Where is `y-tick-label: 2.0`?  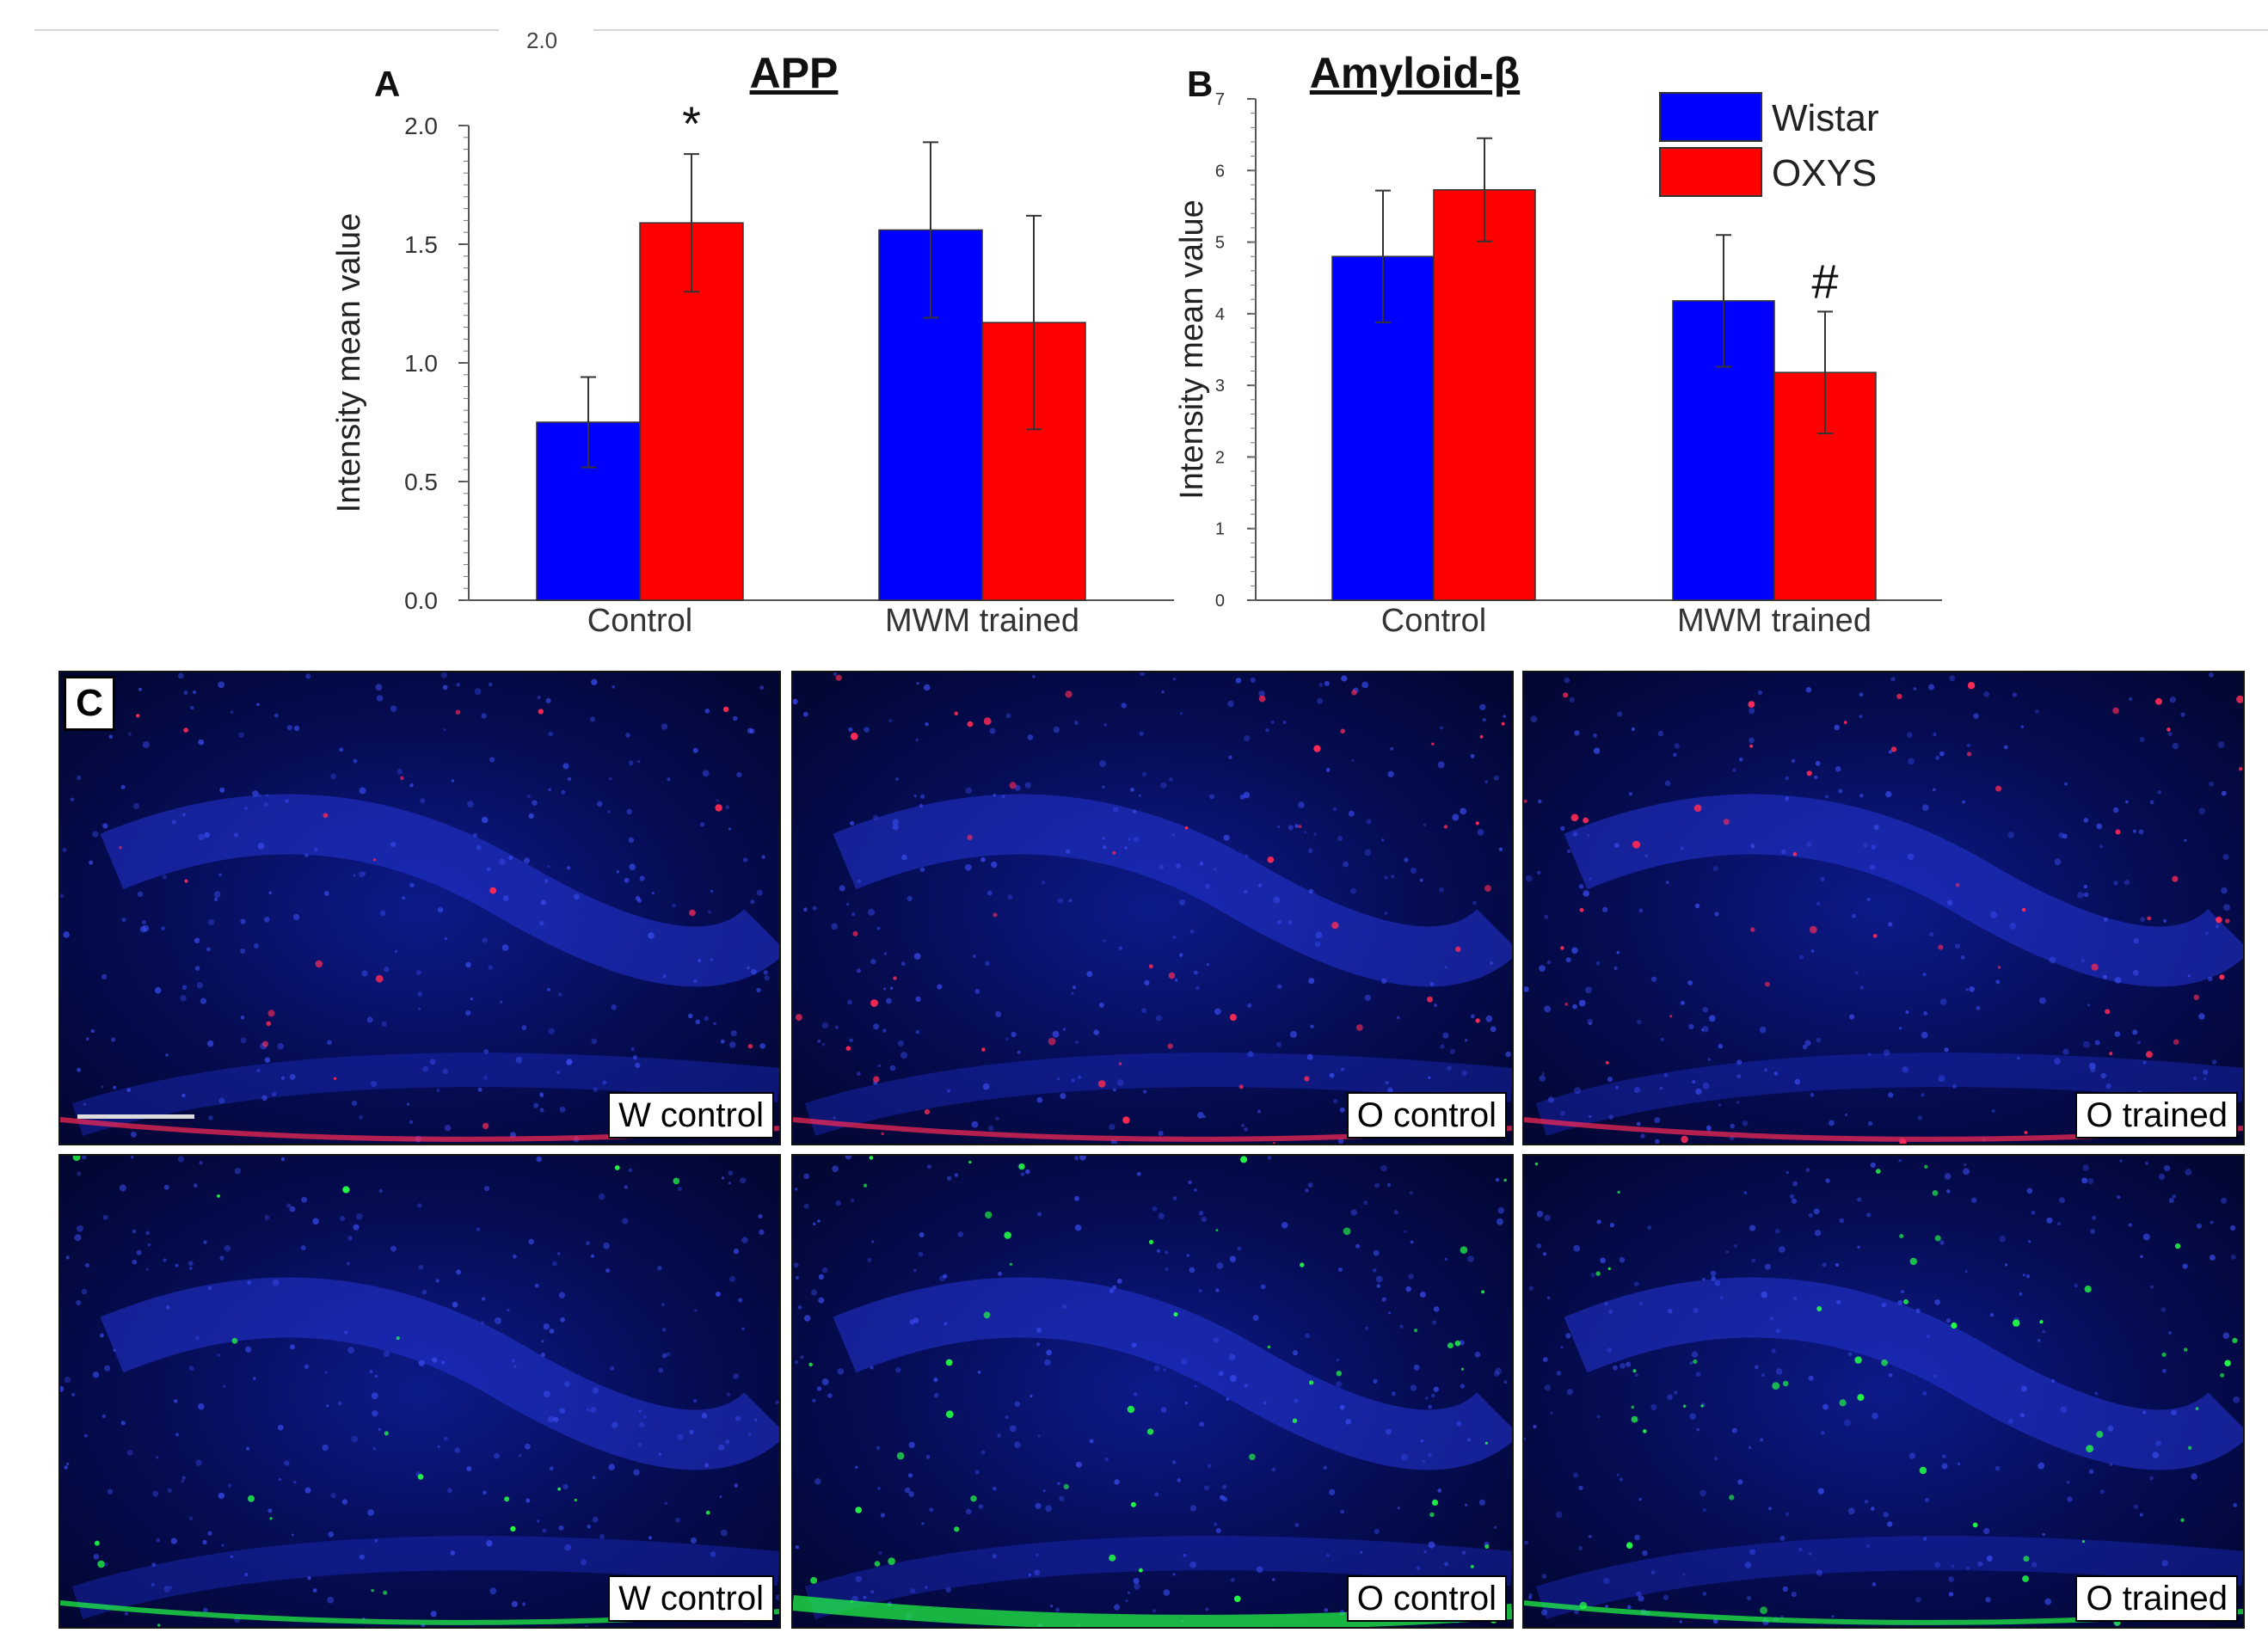
y-tick-label: 2.0 is located at coordinates (421, 126).